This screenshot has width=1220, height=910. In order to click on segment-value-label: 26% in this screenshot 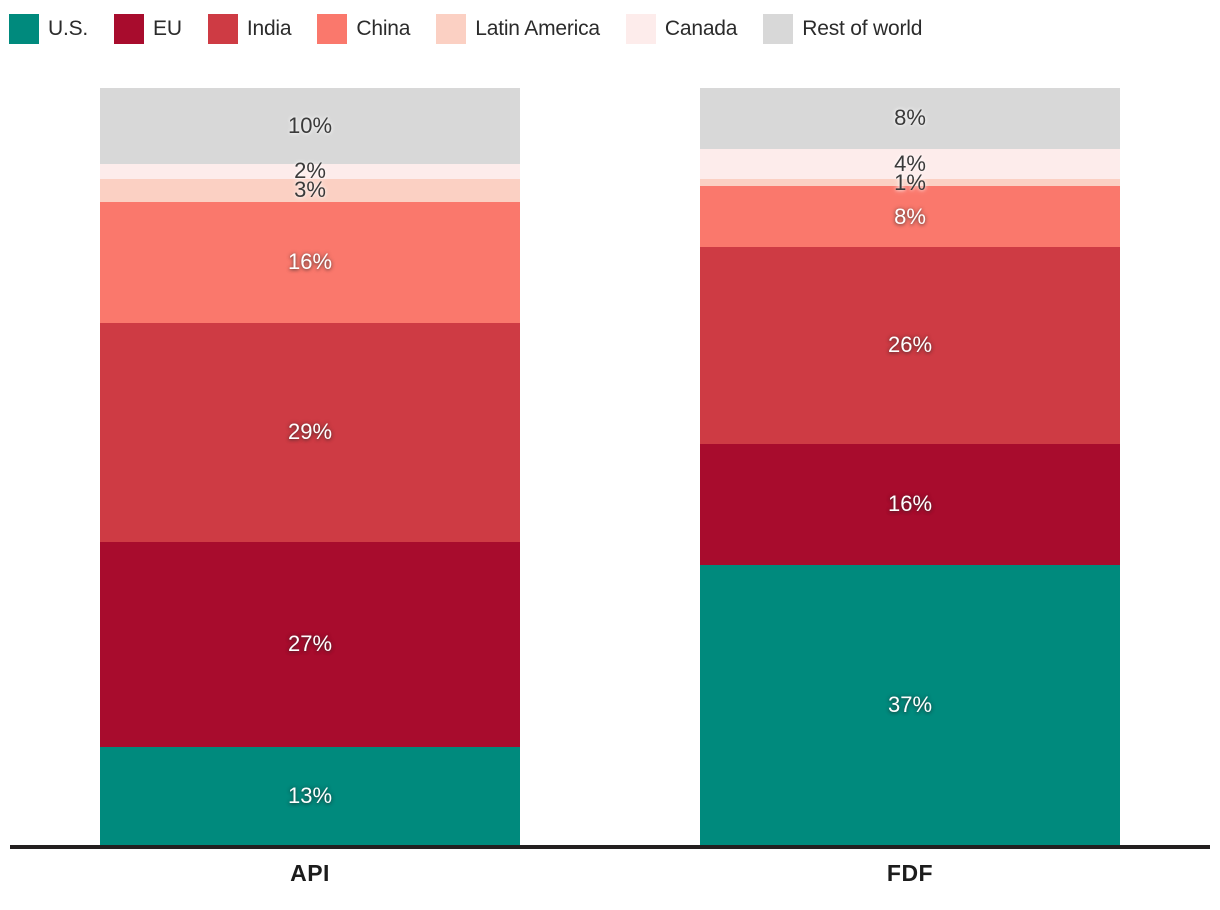, I will do `click(910, 345)`.